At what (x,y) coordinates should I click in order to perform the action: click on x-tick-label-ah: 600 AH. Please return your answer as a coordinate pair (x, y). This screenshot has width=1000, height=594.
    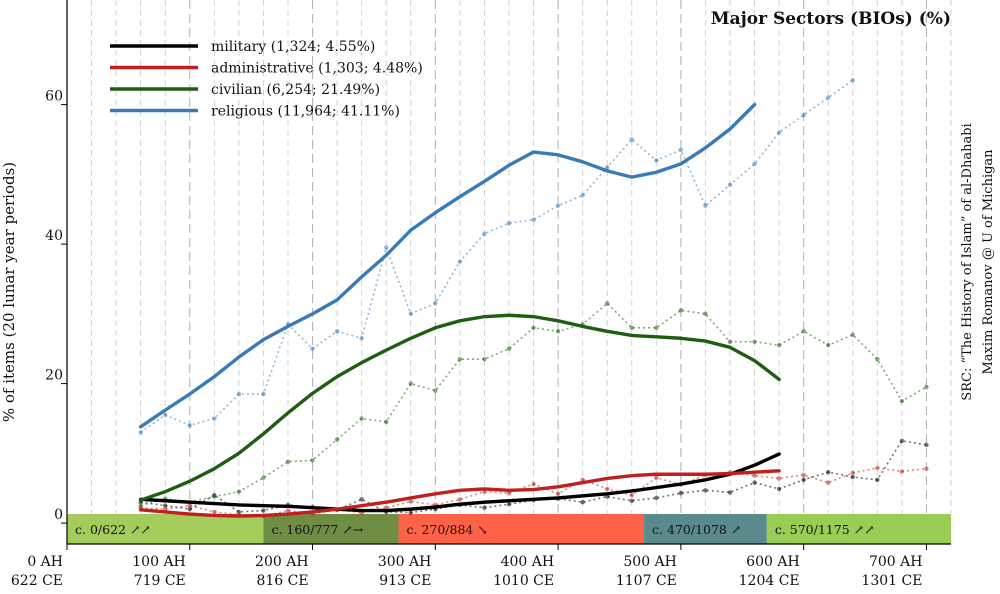
    Looking at the image, I should click on (773, 562).